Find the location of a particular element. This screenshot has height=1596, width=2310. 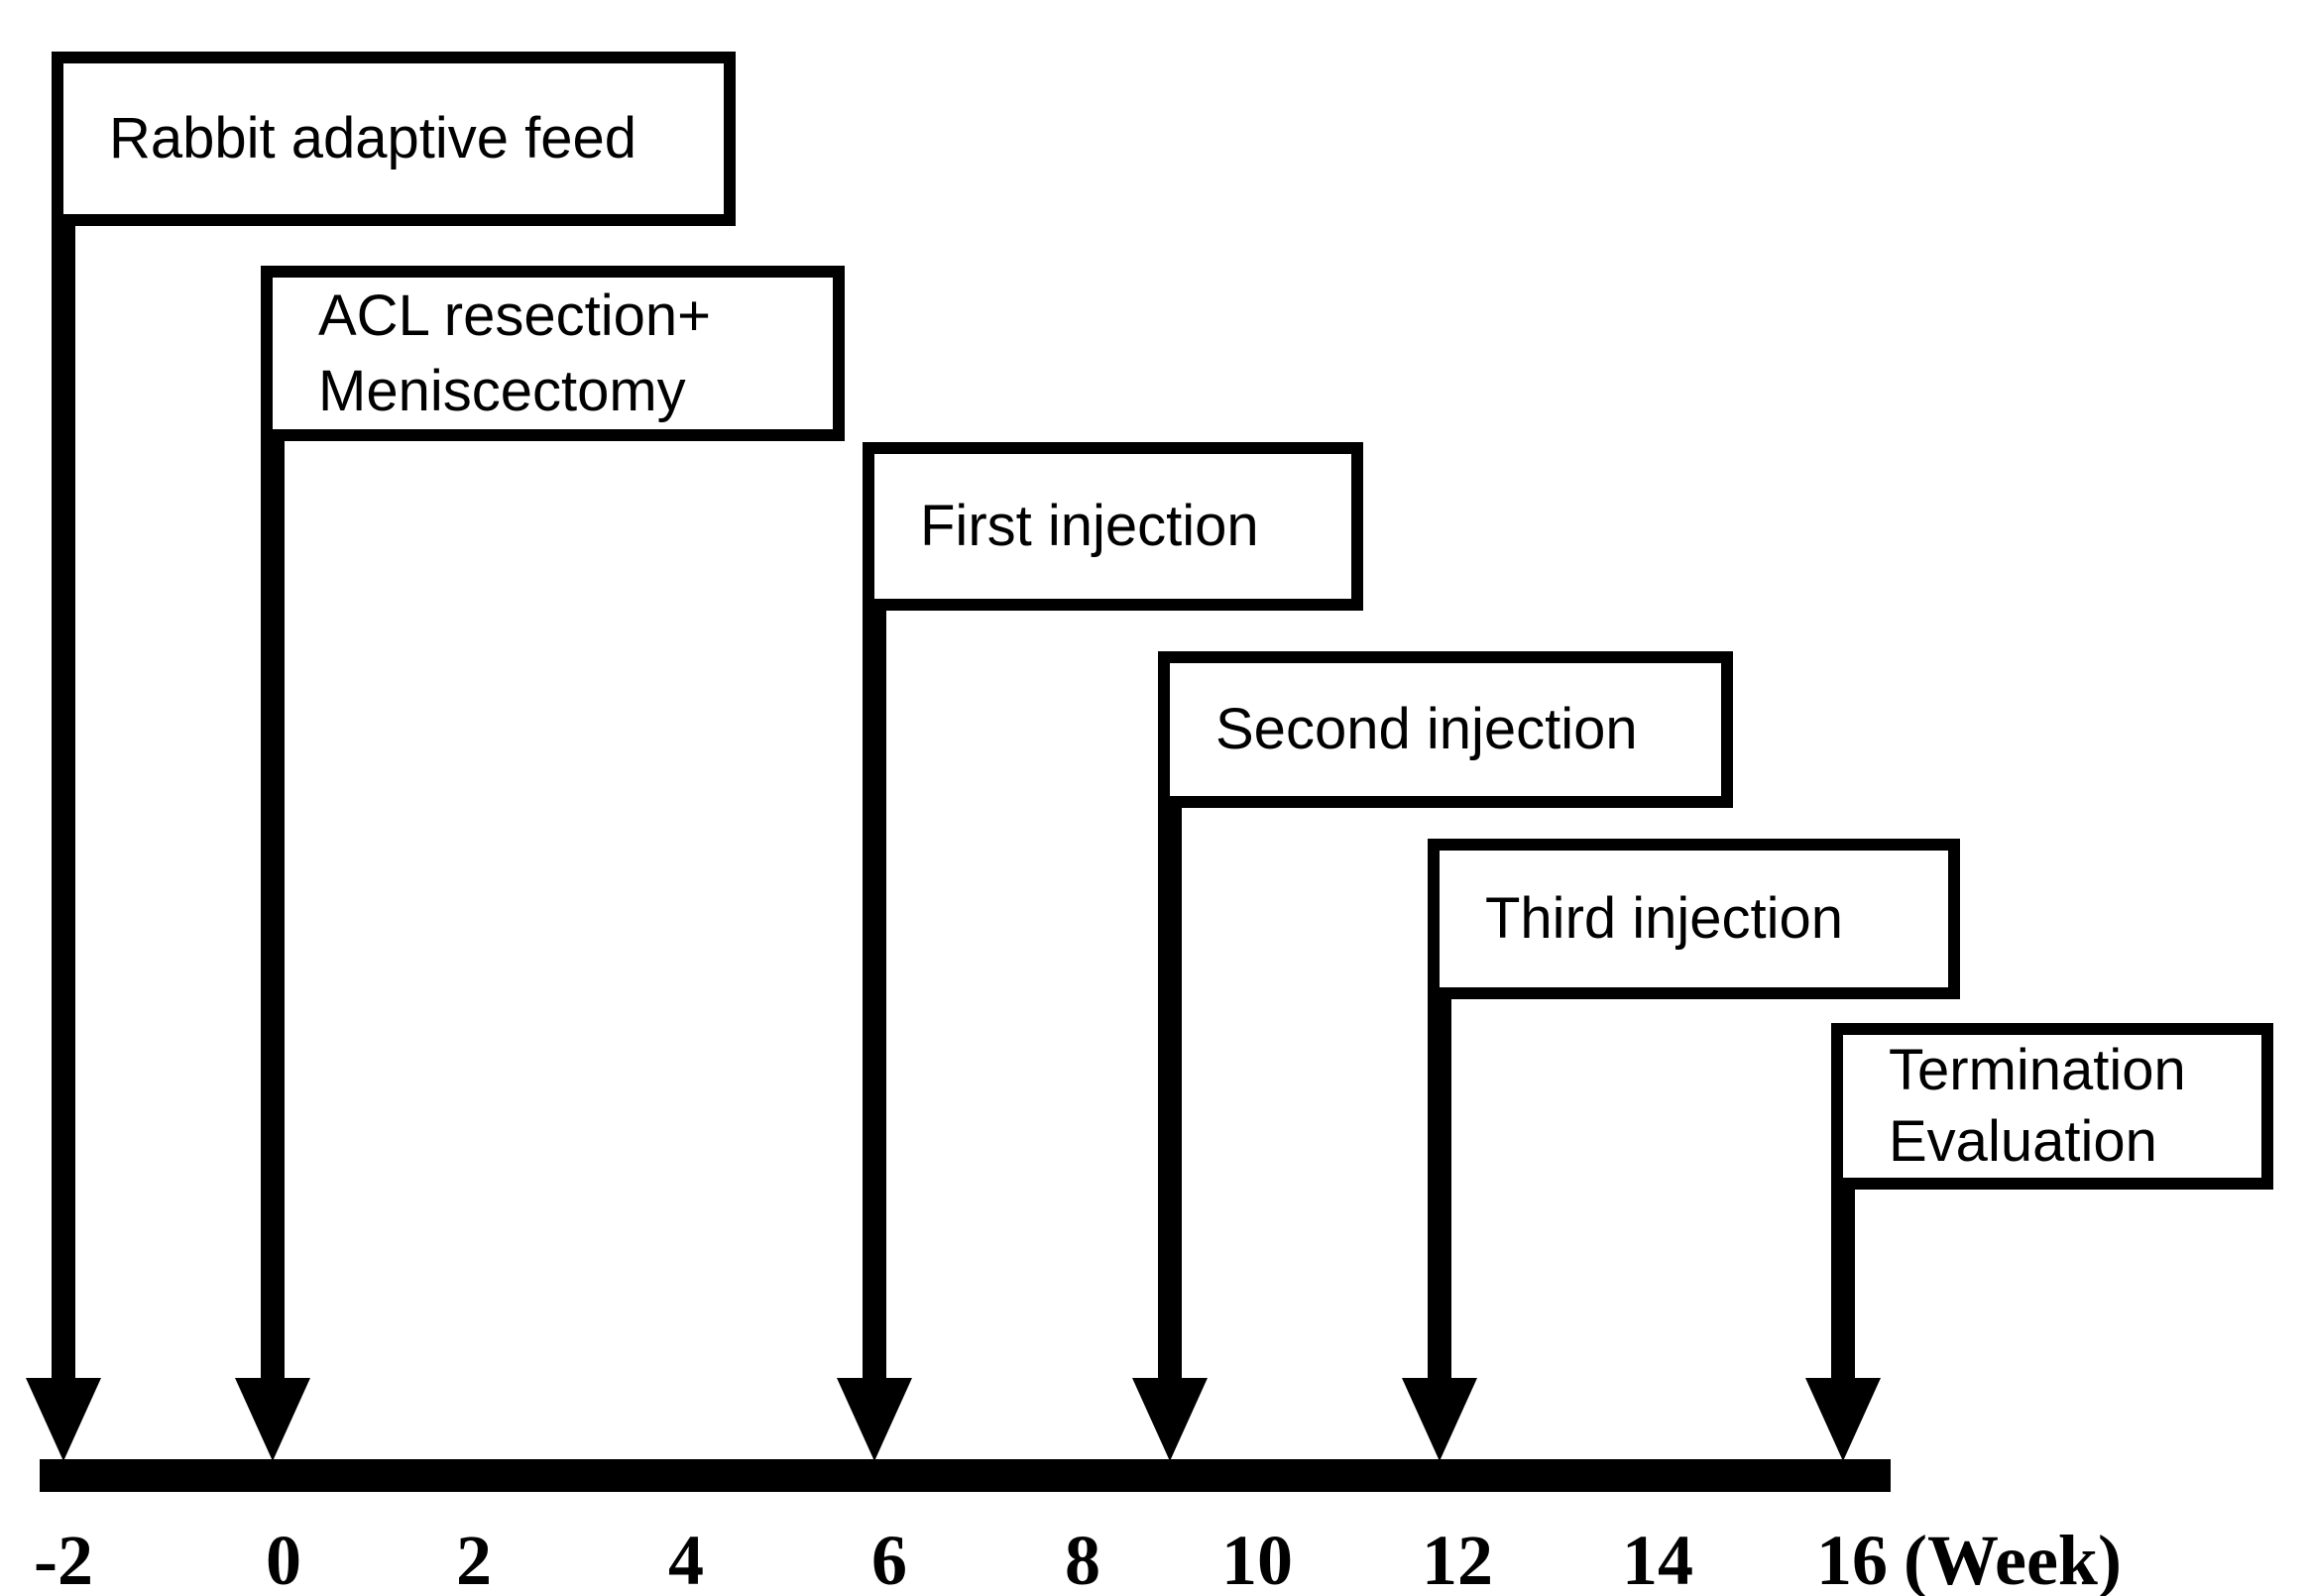

event-label: Rabbit adaptive feed is located at coordinates (373, 138).